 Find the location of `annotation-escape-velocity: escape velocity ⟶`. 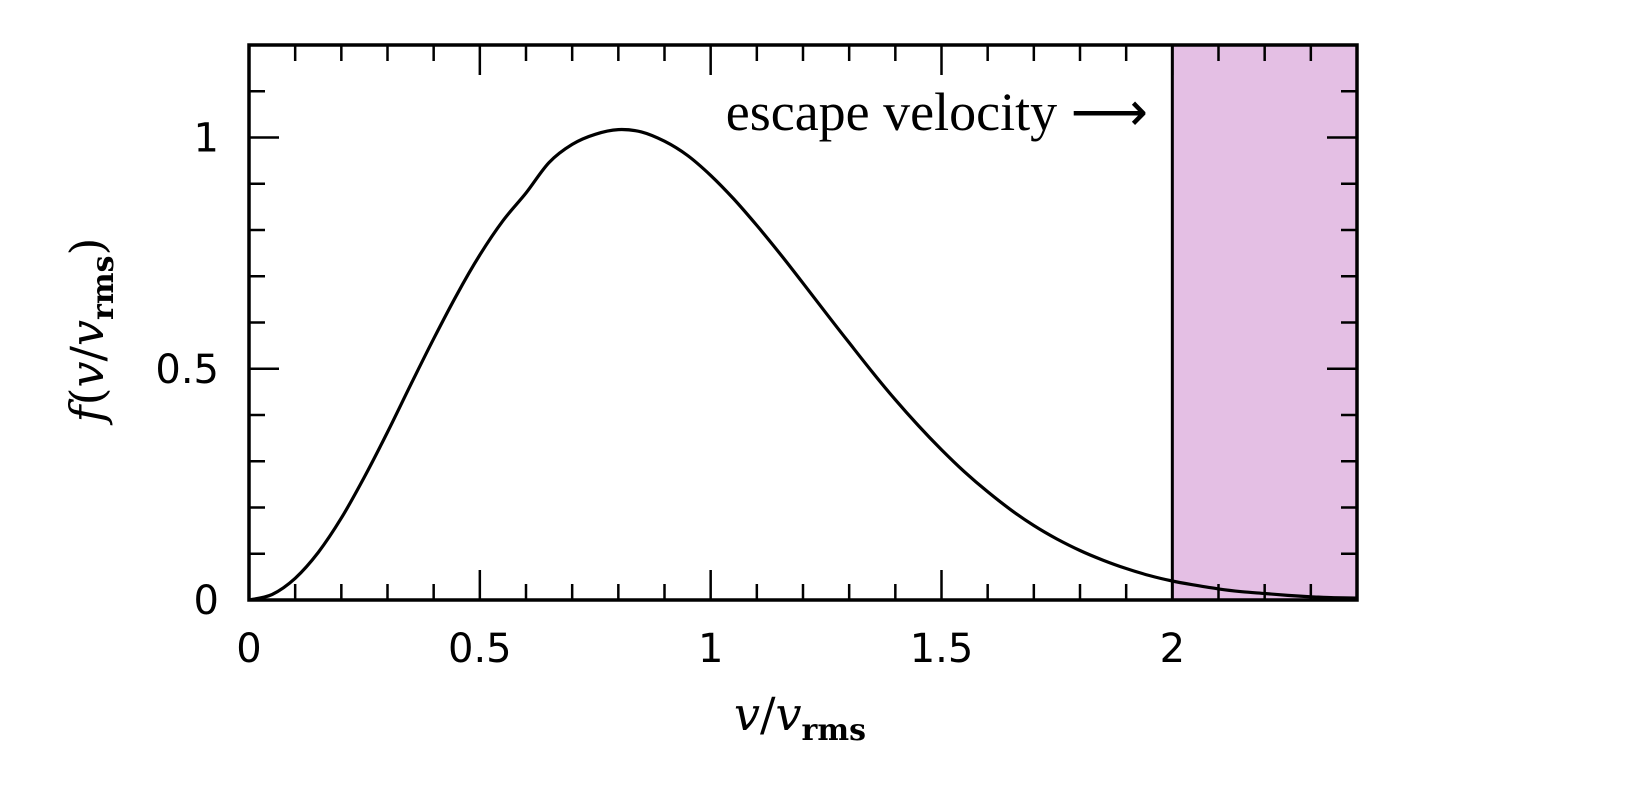

annotation-escape-velocity: escape velocity ⟶ is located at coordinates (937, 112).